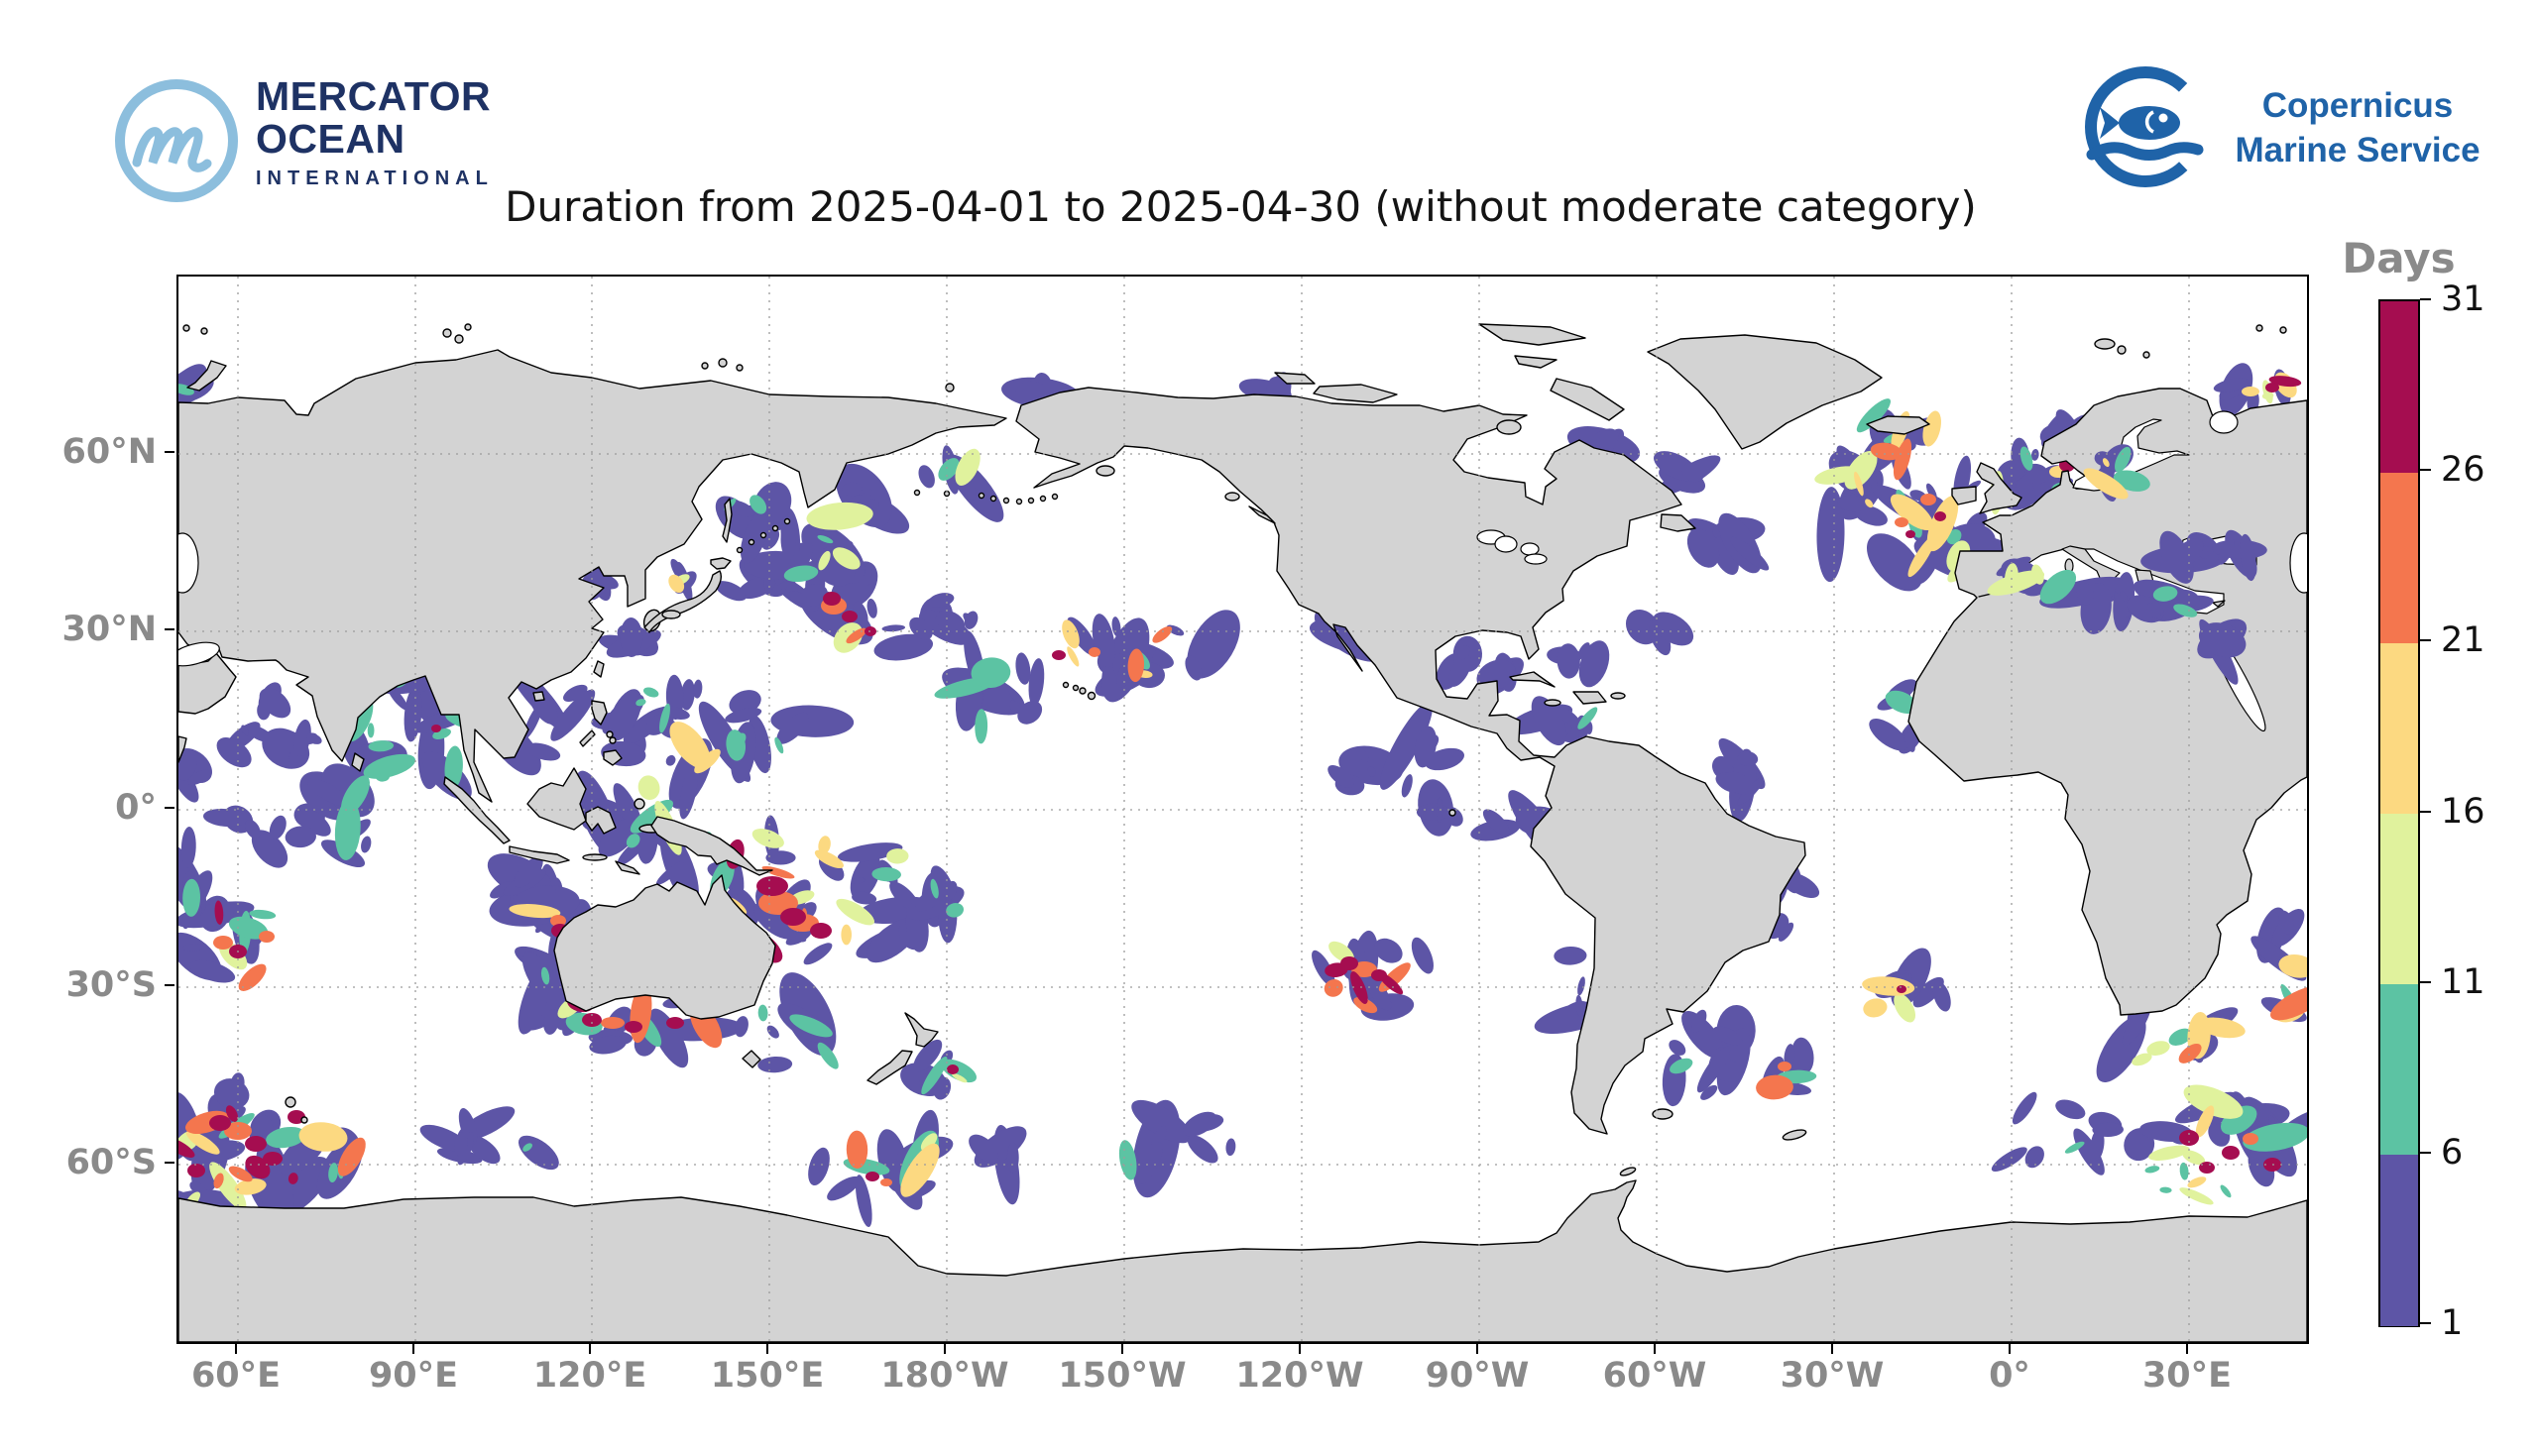 The image size is (2538, 1456). I want to click on mercator-line3: INTERNATIONAL, so click(375, 178).